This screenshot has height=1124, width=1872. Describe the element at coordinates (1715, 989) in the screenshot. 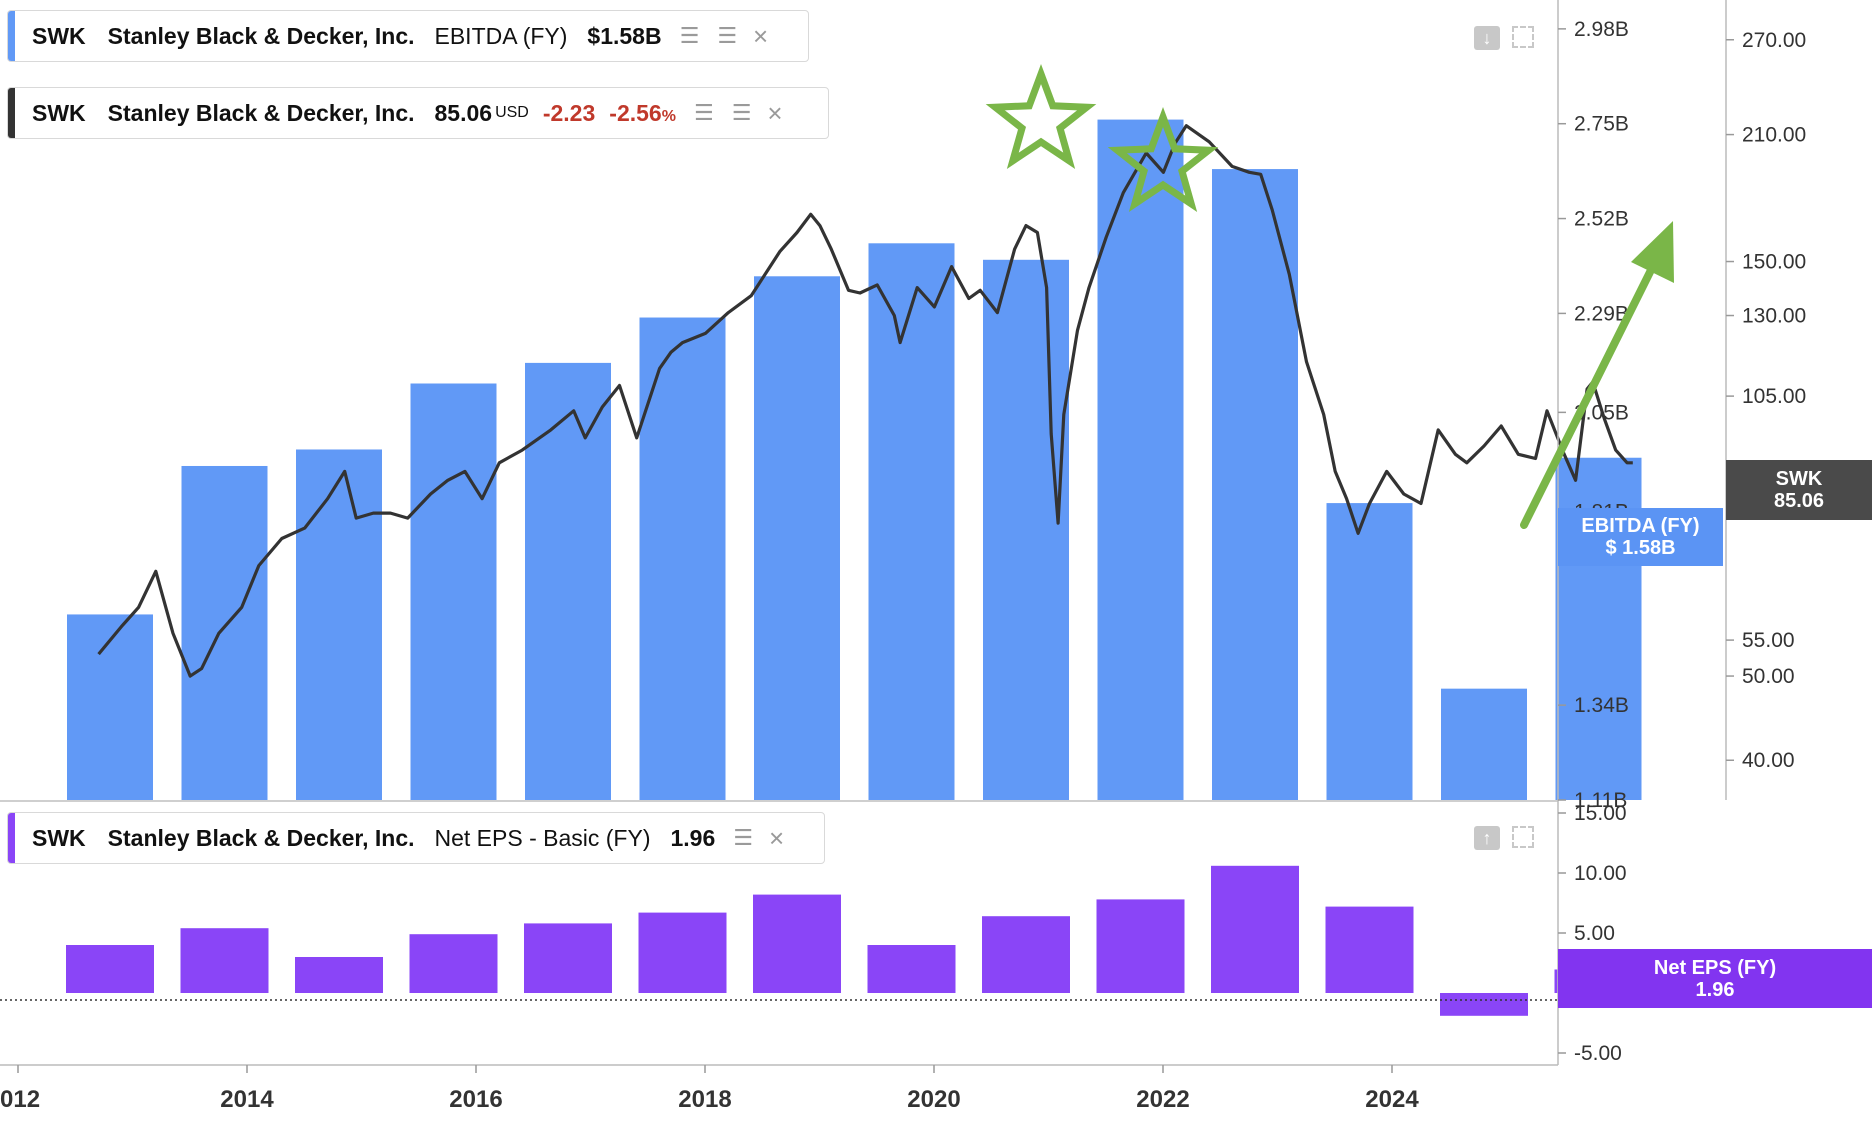

I see `eps-tag-value: 1.96` at that location.